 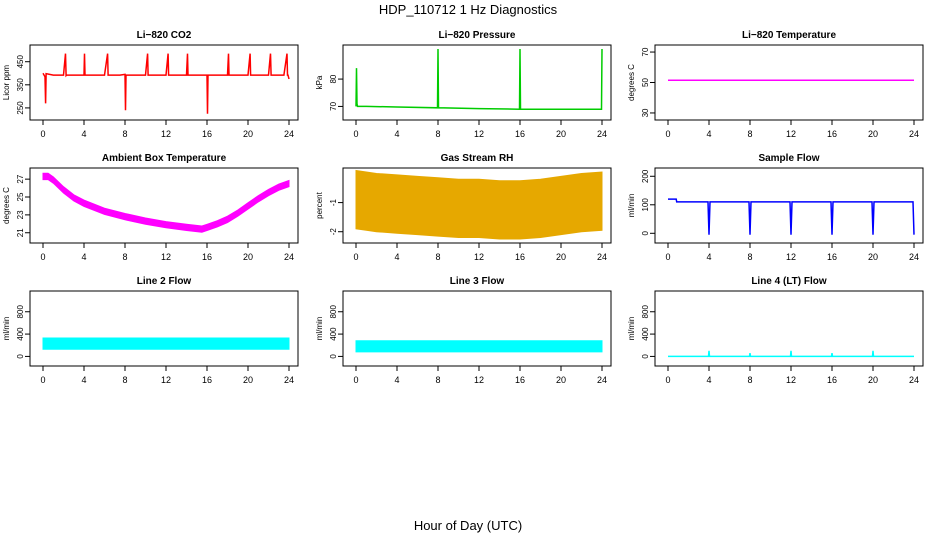 What do you see at coordinates (789, 35) in the screenshot?
I see `panel-title: Li−820 Temperature` at bounding box center [789, 35].